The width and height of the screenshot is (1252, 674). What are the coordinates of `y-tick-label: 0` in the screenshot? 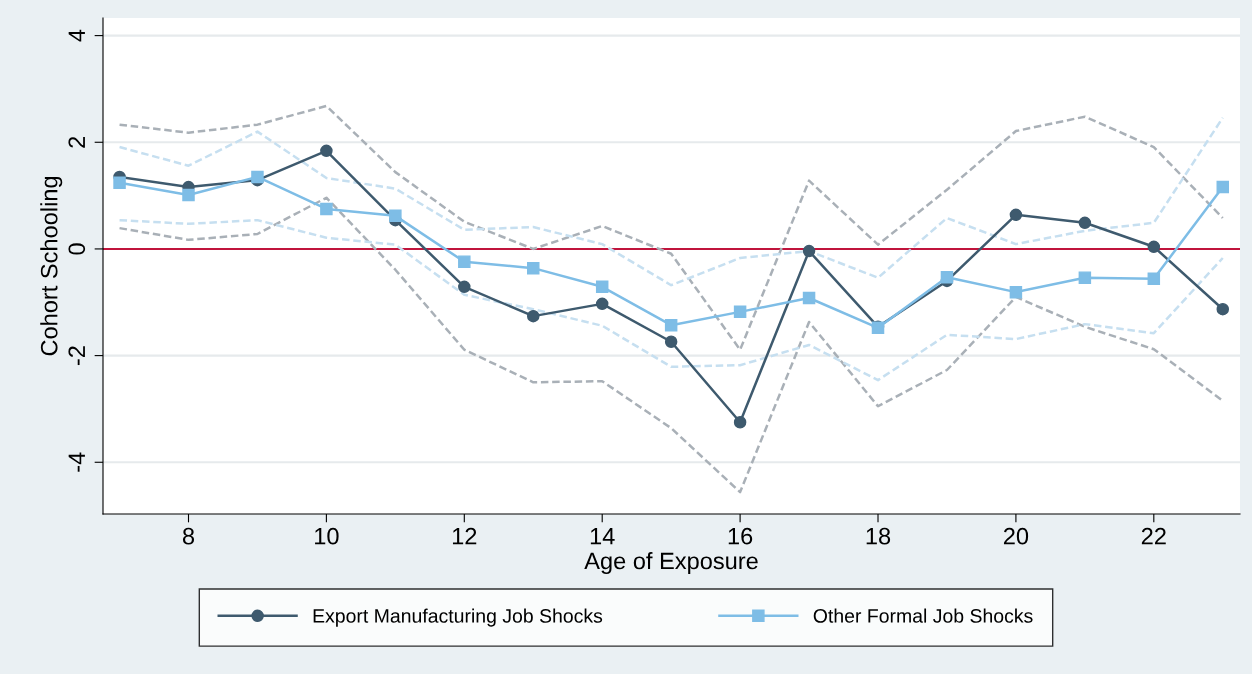 It's located at (77, 249).